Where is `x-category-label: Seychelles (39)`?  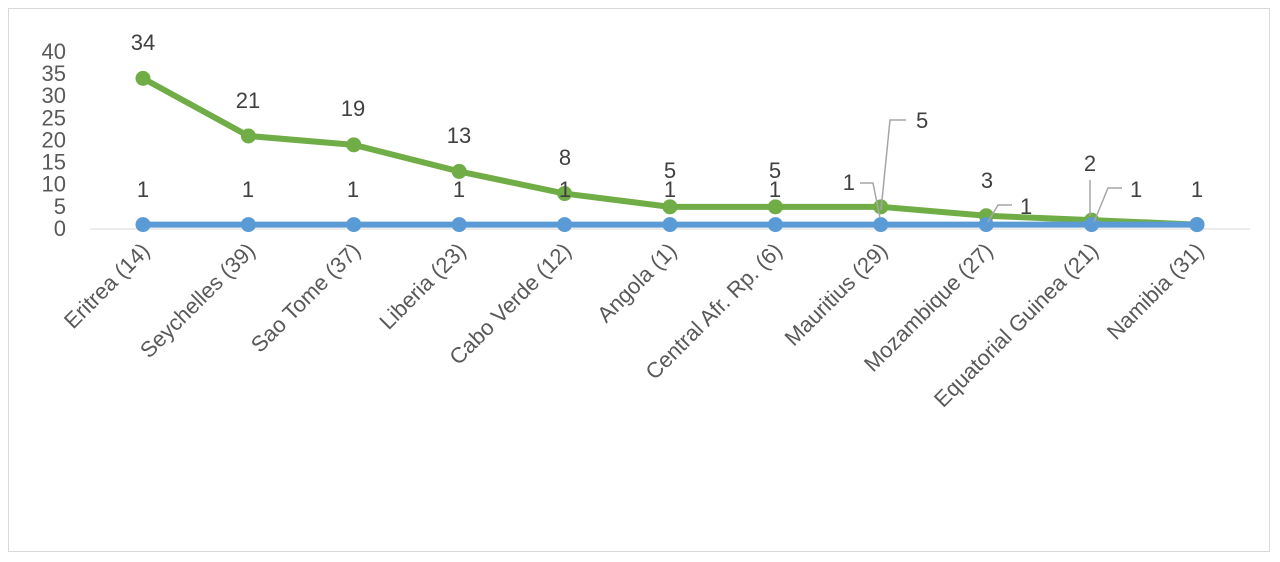
x-category-label: Seychelles (39) is located at coordinates (197, 300).